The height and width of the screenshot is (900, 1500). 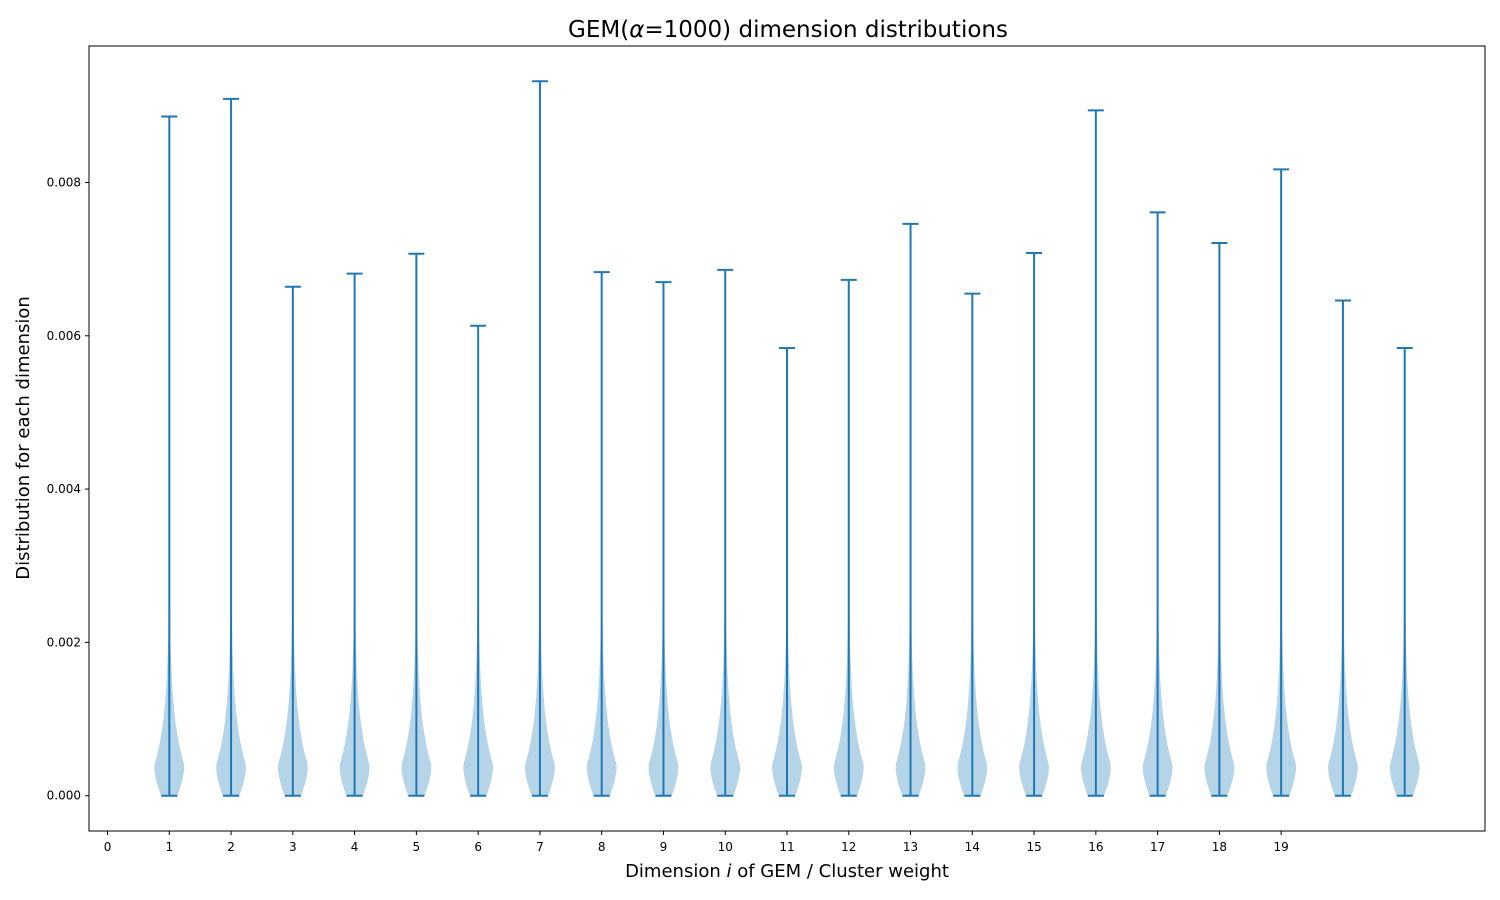 I want to click on x-tick-label: 13, so click(x=910, y=847).